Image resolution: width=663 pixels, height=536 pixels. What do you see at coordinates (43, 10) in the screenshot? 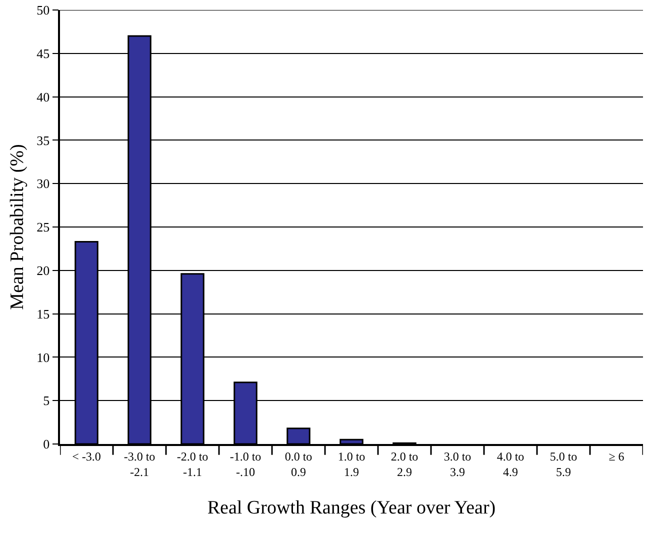
I see `y-tick-label: 50` at bounding box center [43, 10].